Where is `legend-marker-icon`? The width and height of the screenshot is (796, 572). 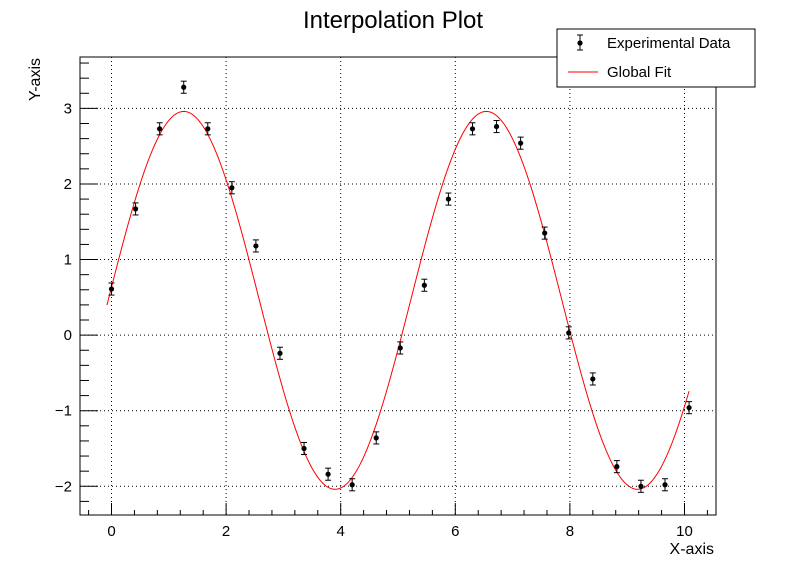 legend-marker-icon is located at coordinates (580, 43).